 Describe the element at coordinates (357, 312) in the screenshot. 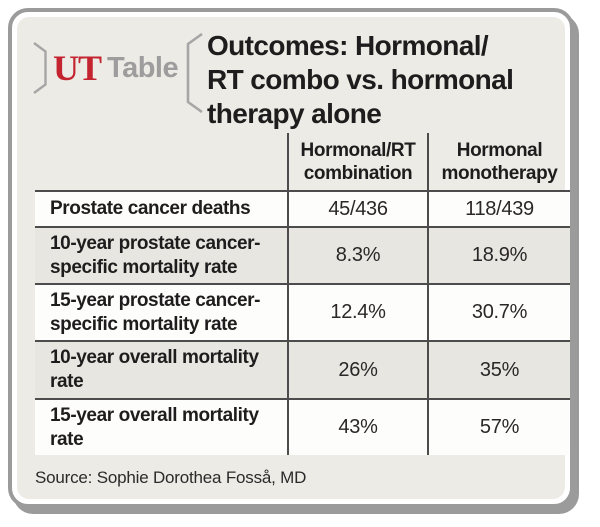

I see `combo-value: 12.4%` at that location.